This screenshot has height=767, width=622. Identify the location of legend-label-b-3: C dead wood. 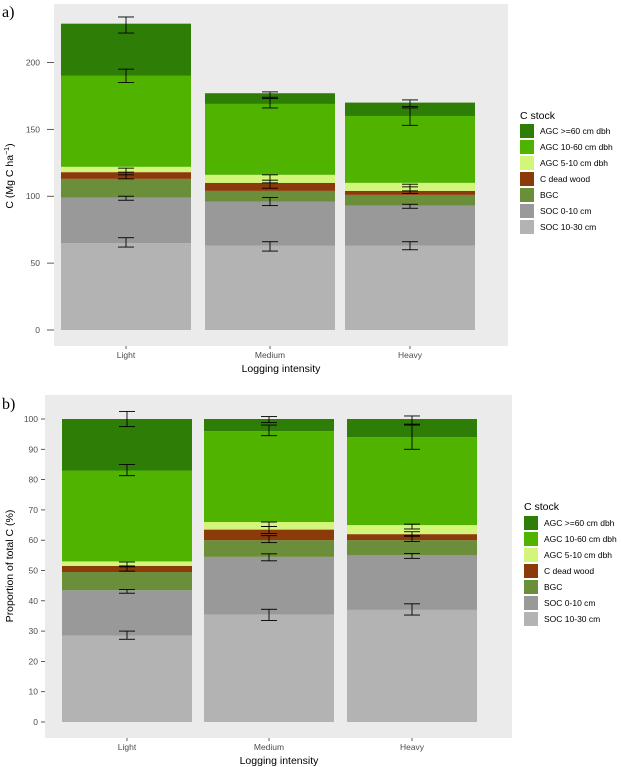
(569, 571).